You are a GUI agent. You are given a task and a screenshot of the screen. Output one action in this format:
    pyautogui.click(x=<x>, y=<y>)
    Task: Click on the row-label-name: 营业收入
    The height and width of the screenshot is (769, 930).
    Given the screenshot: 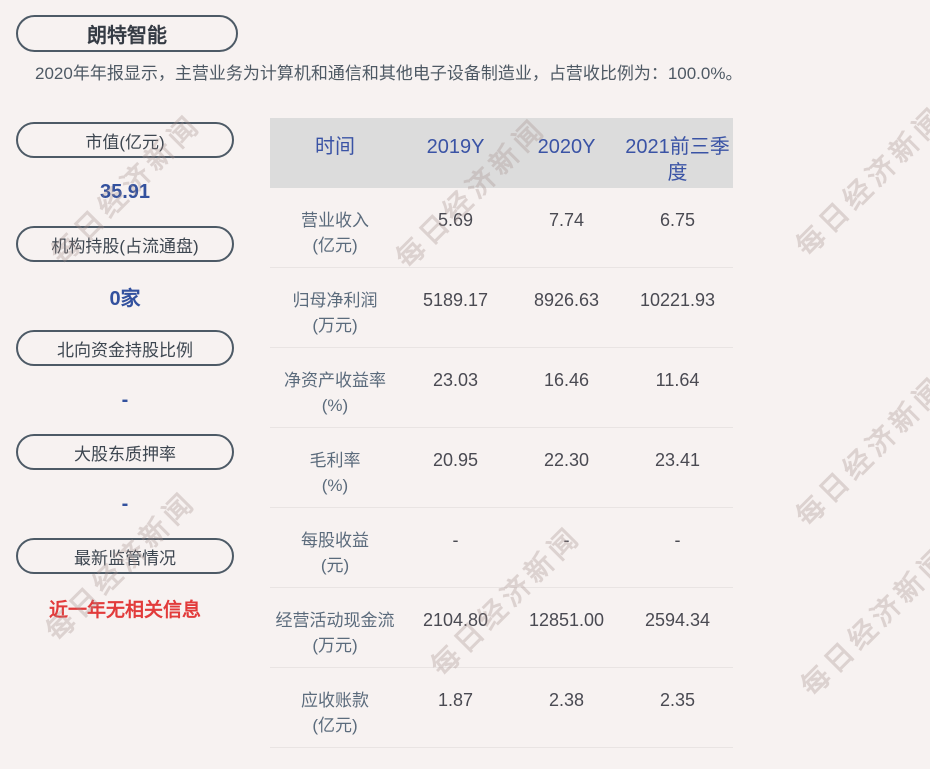 What is the action you would take?
    pyautogui.click(x=335, y=220)
    